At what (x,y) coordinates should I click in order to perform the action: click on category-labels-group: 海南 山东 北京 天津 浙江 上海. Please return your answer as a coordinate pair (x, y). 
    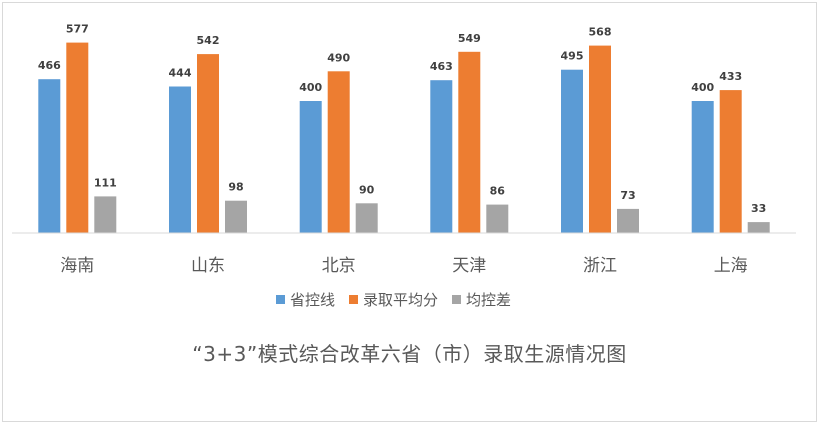
    Looking at the image, I should click on (403, 266).